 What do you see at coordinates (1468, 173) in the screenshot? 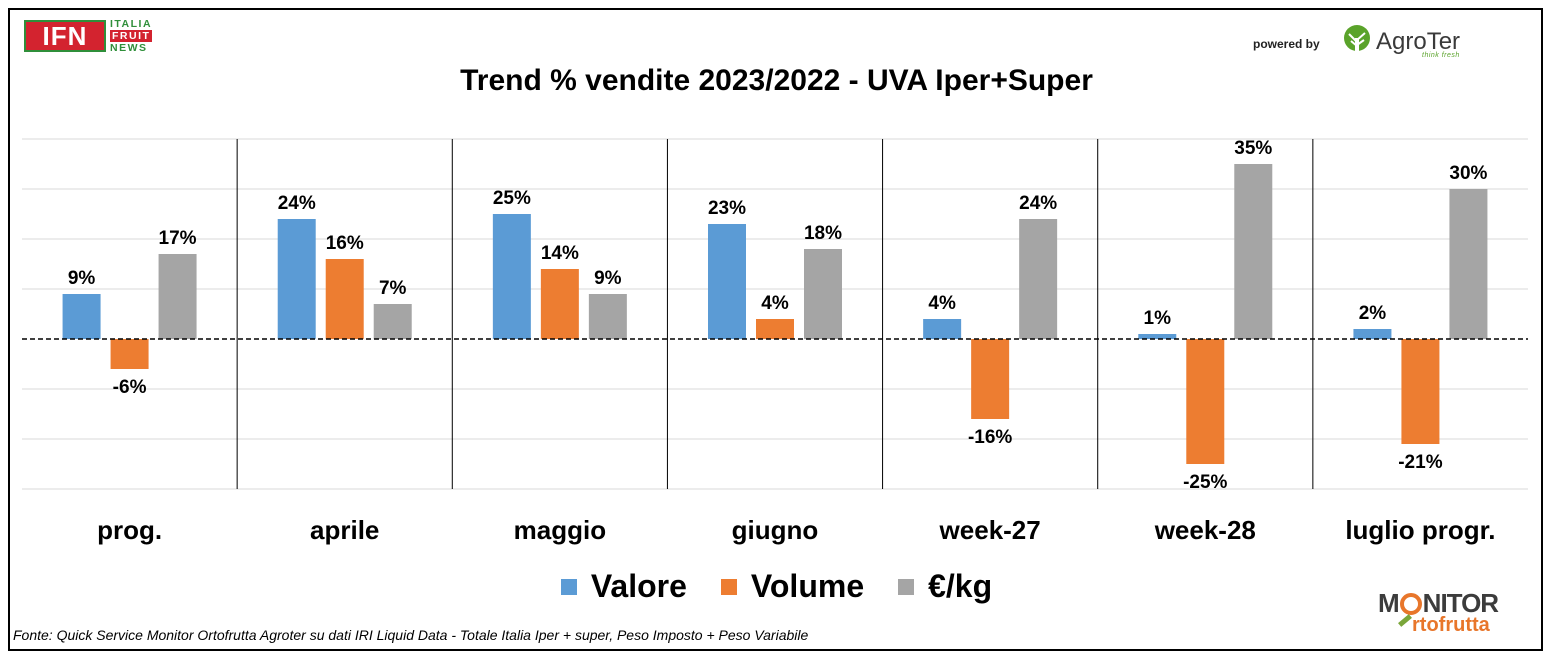
I see `data-label: 30%` at bounding box center [1468, 173].